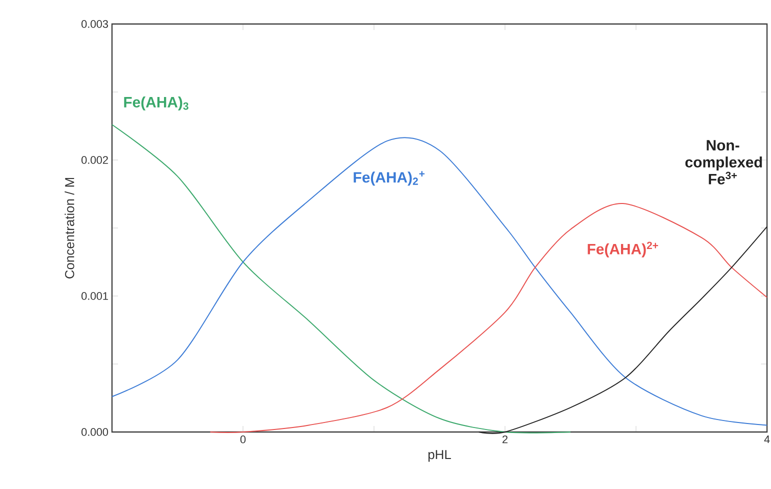 Image resolution: width=771 pixels, height=489 pixels. I want to click on x-tick-label: 0, so click(243, 440).